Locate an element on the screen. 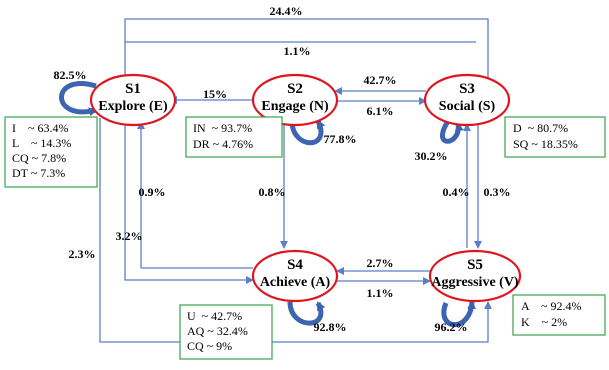 This screenshot has height=370, width=609. label-s1-s5: 2.3% is located at coordinates (82, 254).